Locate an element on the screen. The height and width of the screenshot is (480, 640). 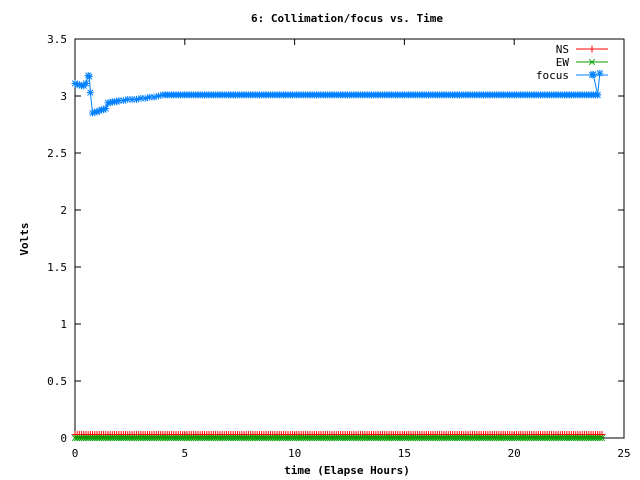
legend-label: EW is located at coordinates (563, 62).